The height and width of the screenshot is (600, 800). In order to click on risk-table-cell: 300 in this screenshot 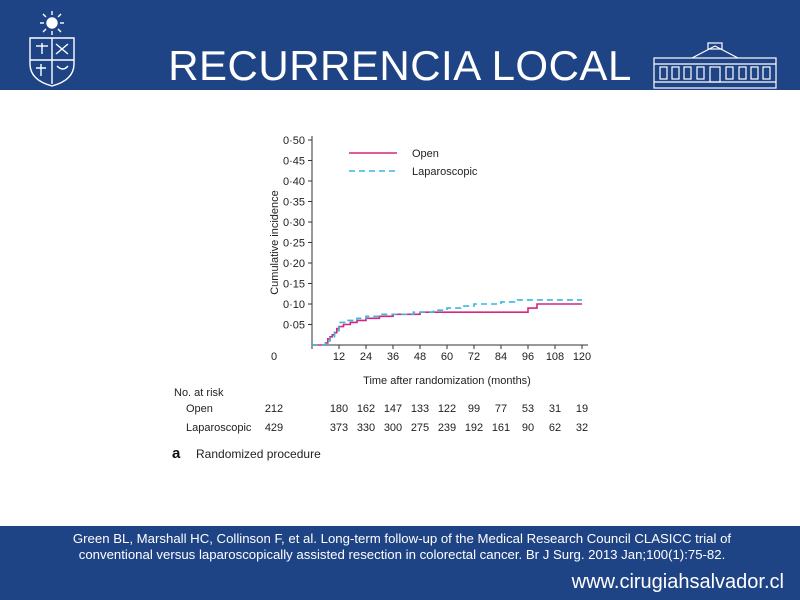, I will do `click(393, 428)`.